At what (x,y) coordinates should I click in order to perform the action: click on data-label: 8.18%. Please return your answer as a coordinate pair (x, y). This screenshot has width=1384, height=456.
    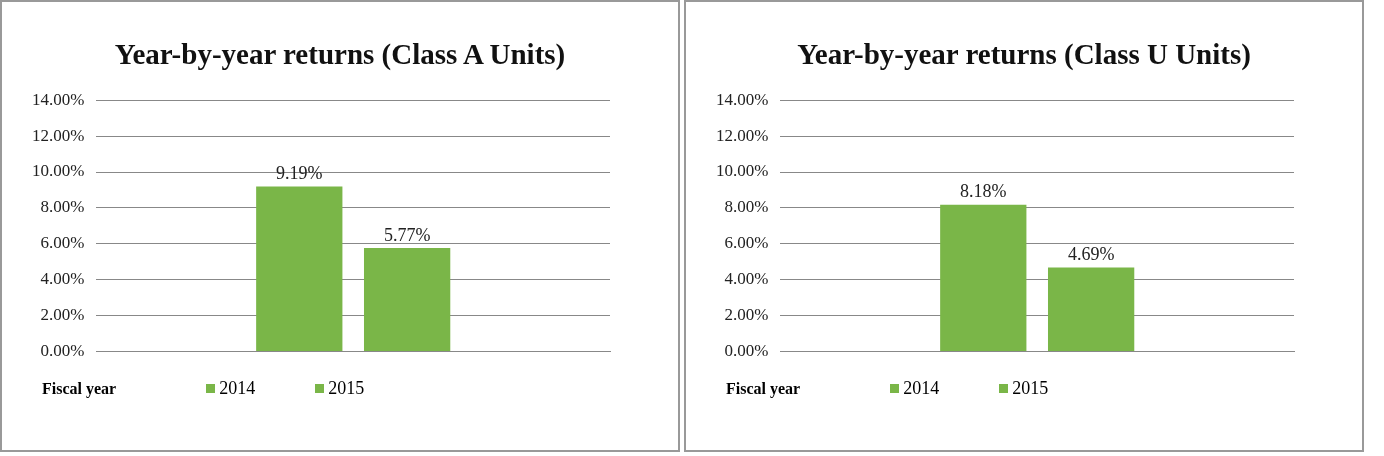
    Looking at the image, I should click on (983, 191).